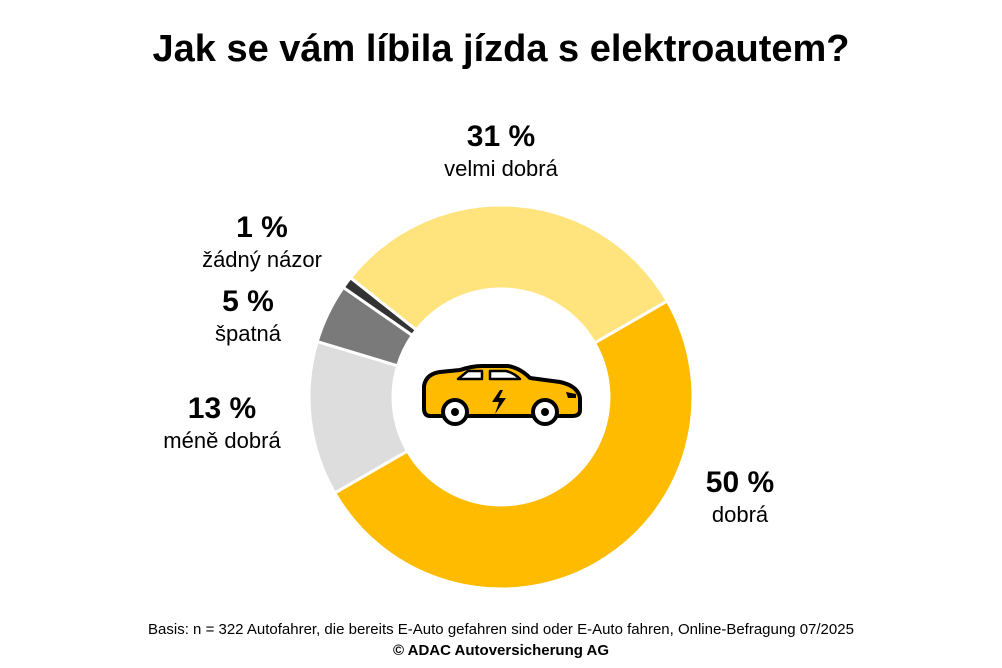 Image resolution: width=1002 pixels, height=668 pixels. What do you see at coordinates (740, 514) in the screenshot?
I see `slice-category-label: dobrá` at bounding box center [740, 514].